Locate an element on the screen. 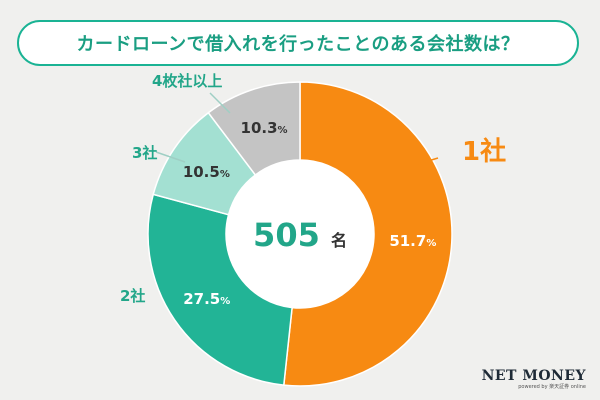 The image size is (600, 400). title-banner: カードローンで借入れを行ったことのある会社数は？ is located at coordinates (298, 43).